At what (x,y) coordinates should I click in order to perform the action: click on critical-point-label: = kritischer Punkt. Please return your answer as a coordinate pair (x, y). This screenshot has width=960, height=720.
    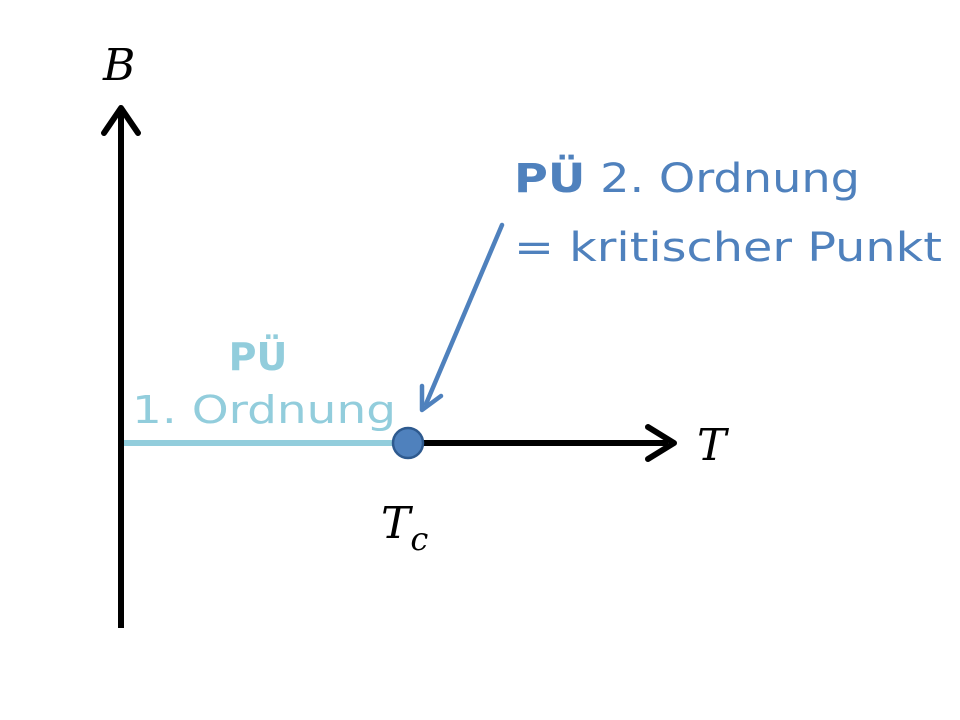
    Looking at the image, I should click on (728, 248).